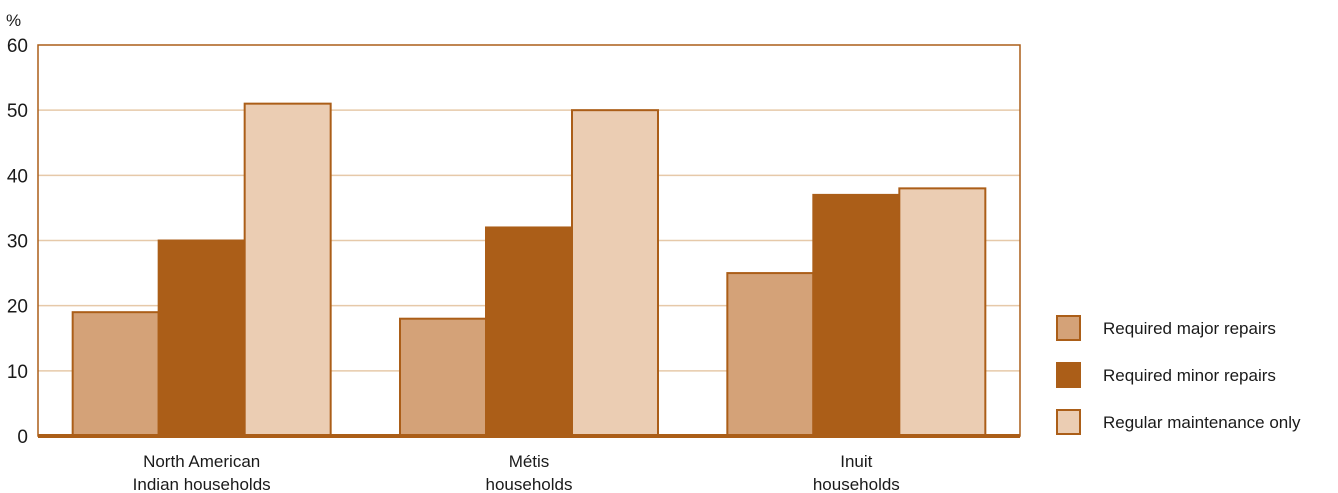  I want to click on x-category-label: Métis households, so click(529, 472).